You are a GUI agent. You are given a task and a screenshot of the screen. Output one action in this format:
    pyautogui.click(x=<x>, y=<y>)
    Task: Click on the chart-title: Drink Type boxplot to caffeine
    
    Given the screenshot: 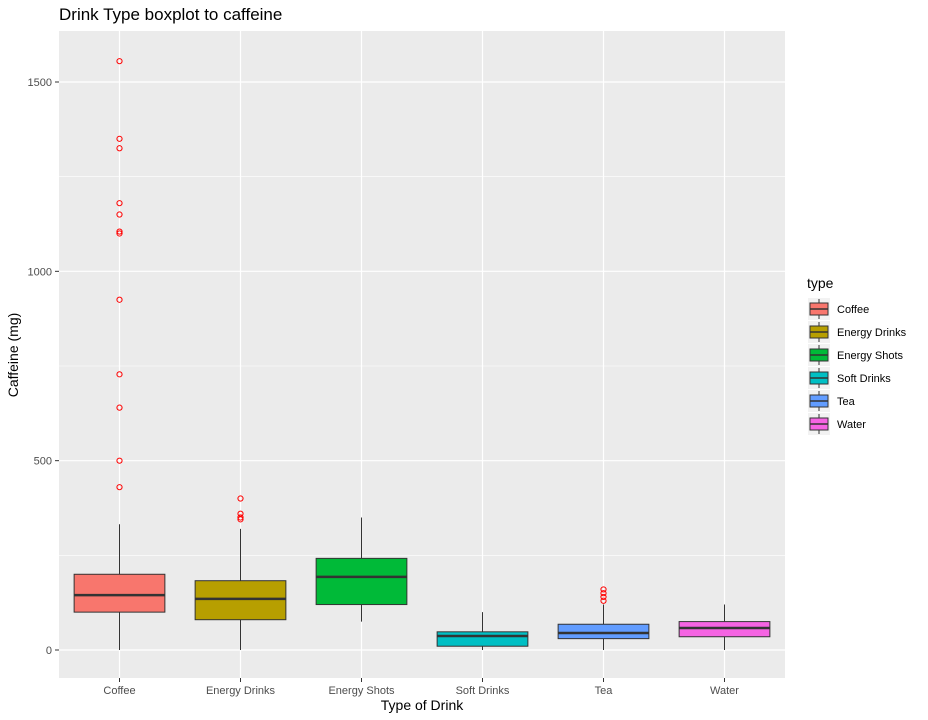 What is the action you would take?
    pyautogui.click(x=170, y=14)
    